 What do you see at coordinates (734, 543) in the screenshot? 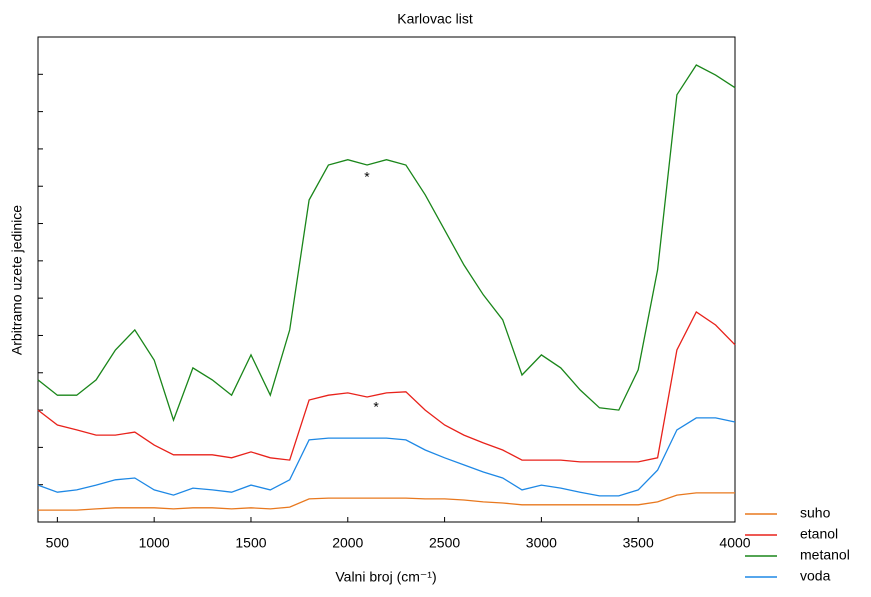
I see `x-tick-label: 4000` at bounding box center [734, 543].